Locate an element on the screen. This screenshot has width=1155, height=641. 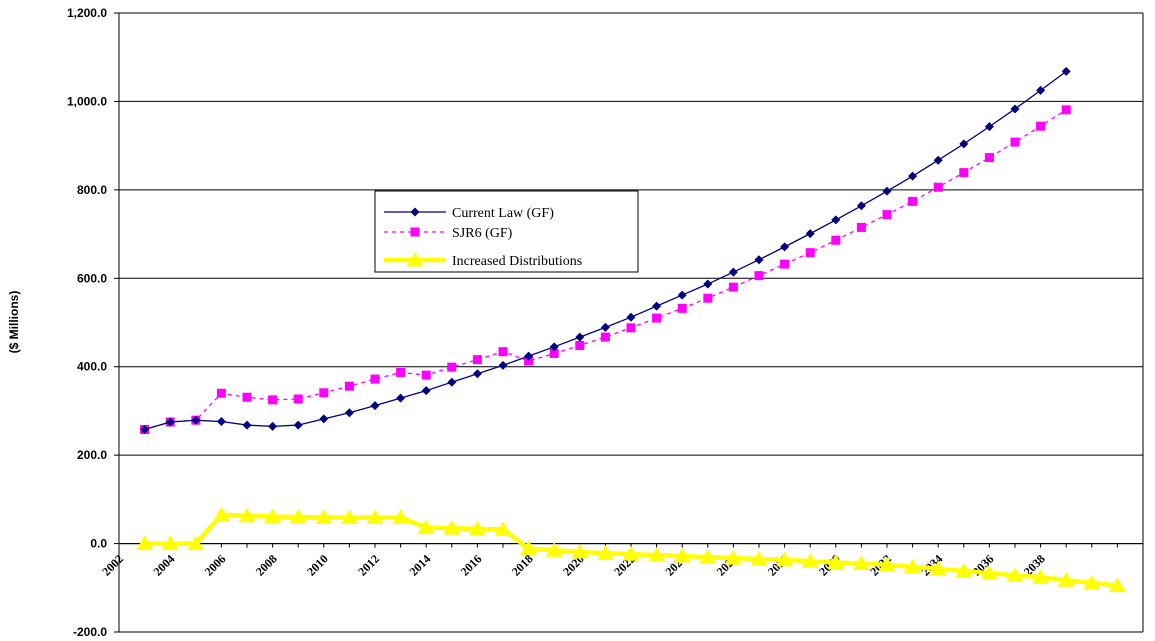
y-tick-label: 800.0 is located at coordinates (92, 190).